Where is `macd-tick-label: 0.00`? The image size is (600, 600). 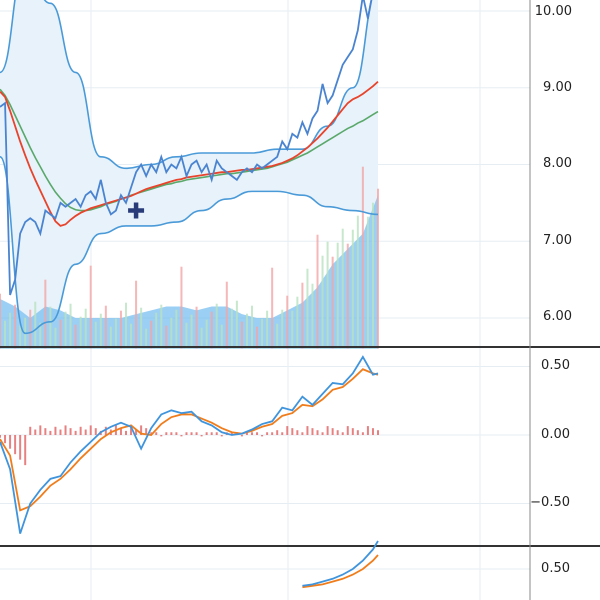 macd-tick-label: 0.00 is located at coordinates (555, 434).